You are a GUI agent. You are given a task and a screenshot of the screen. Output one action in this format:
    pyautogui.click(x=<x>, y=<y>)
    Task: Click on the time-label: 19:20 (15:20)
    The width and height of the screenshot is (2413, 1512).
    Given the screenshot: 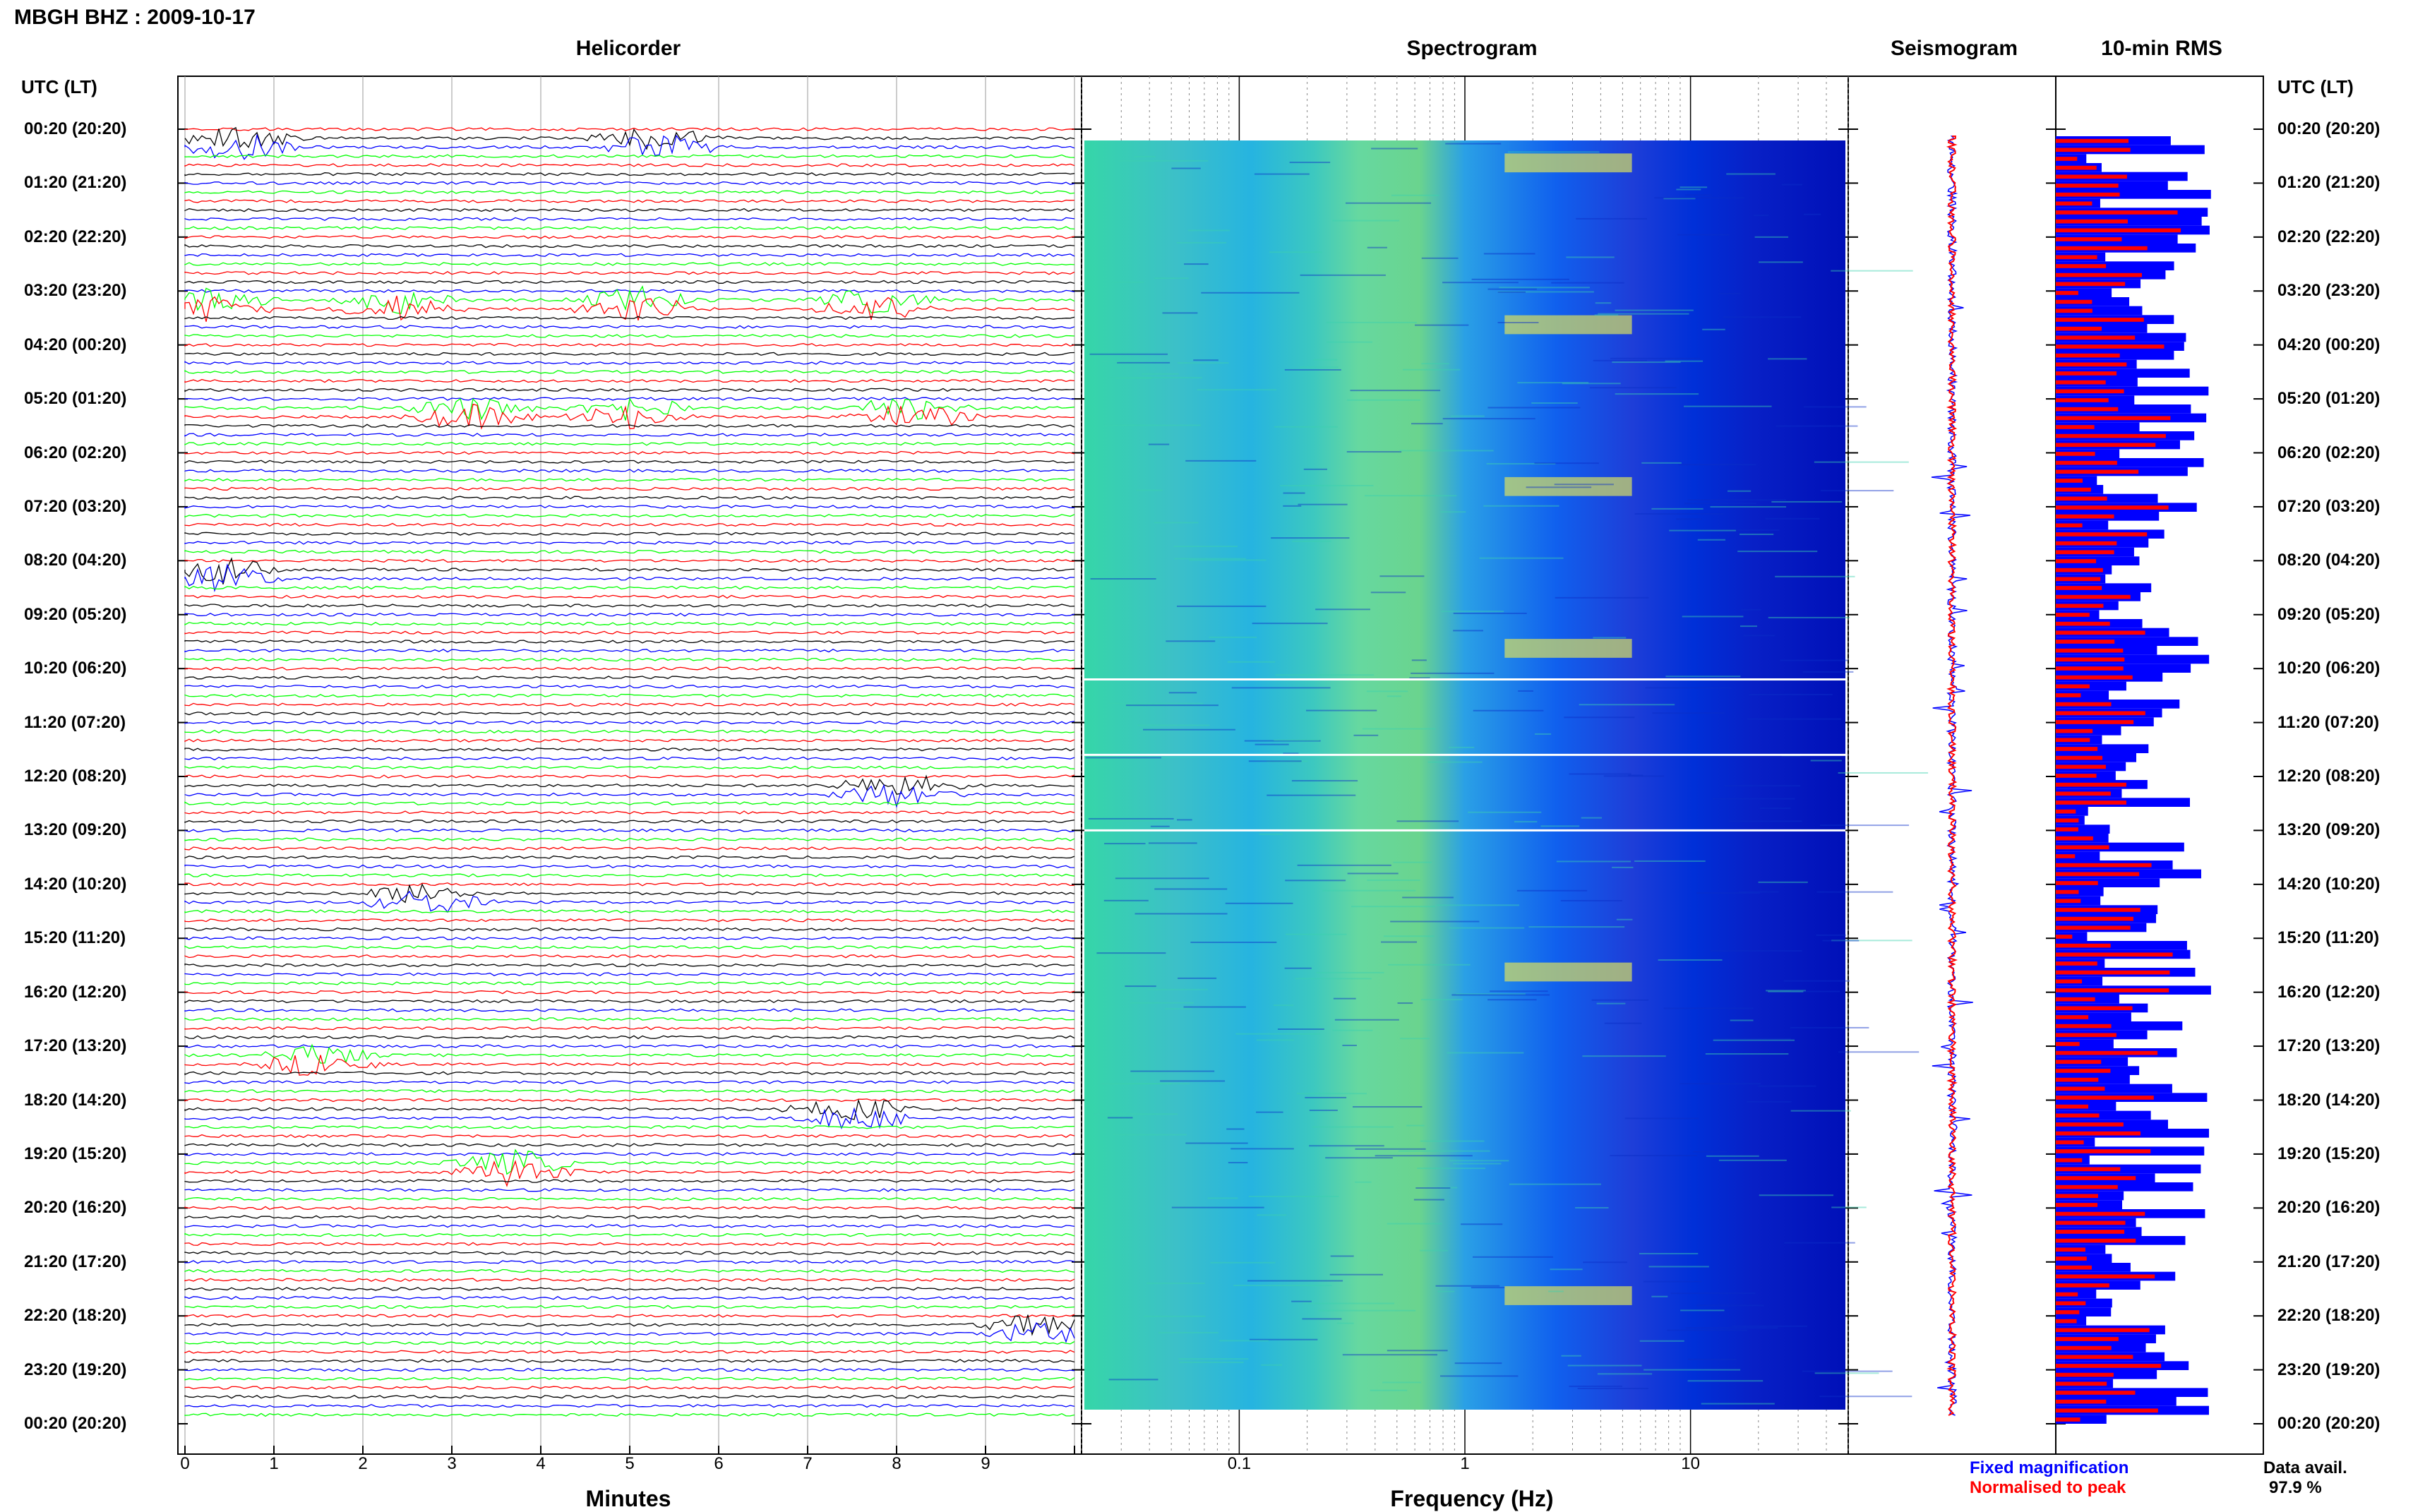 What is the action you would take?
    pyautogui.click(x=2329, y=1153)
    